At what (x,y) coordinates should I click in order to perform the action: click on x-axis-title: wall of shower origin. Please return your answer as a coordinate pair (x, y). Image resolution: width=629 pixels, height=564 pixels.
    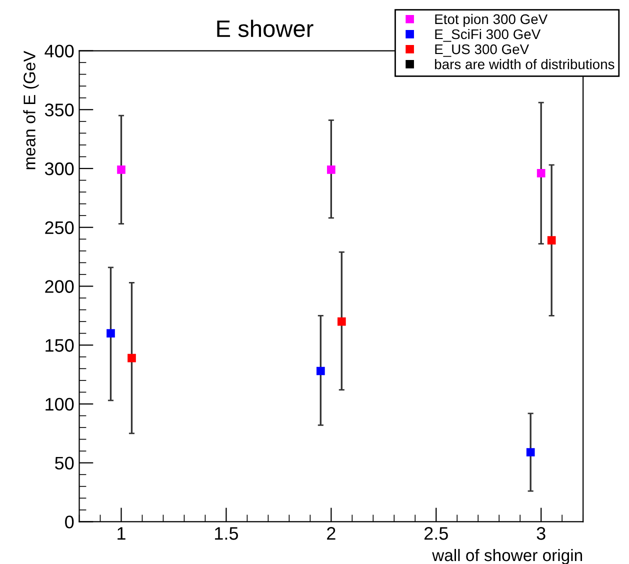
    Looking at the image, I should click on (507, 556).